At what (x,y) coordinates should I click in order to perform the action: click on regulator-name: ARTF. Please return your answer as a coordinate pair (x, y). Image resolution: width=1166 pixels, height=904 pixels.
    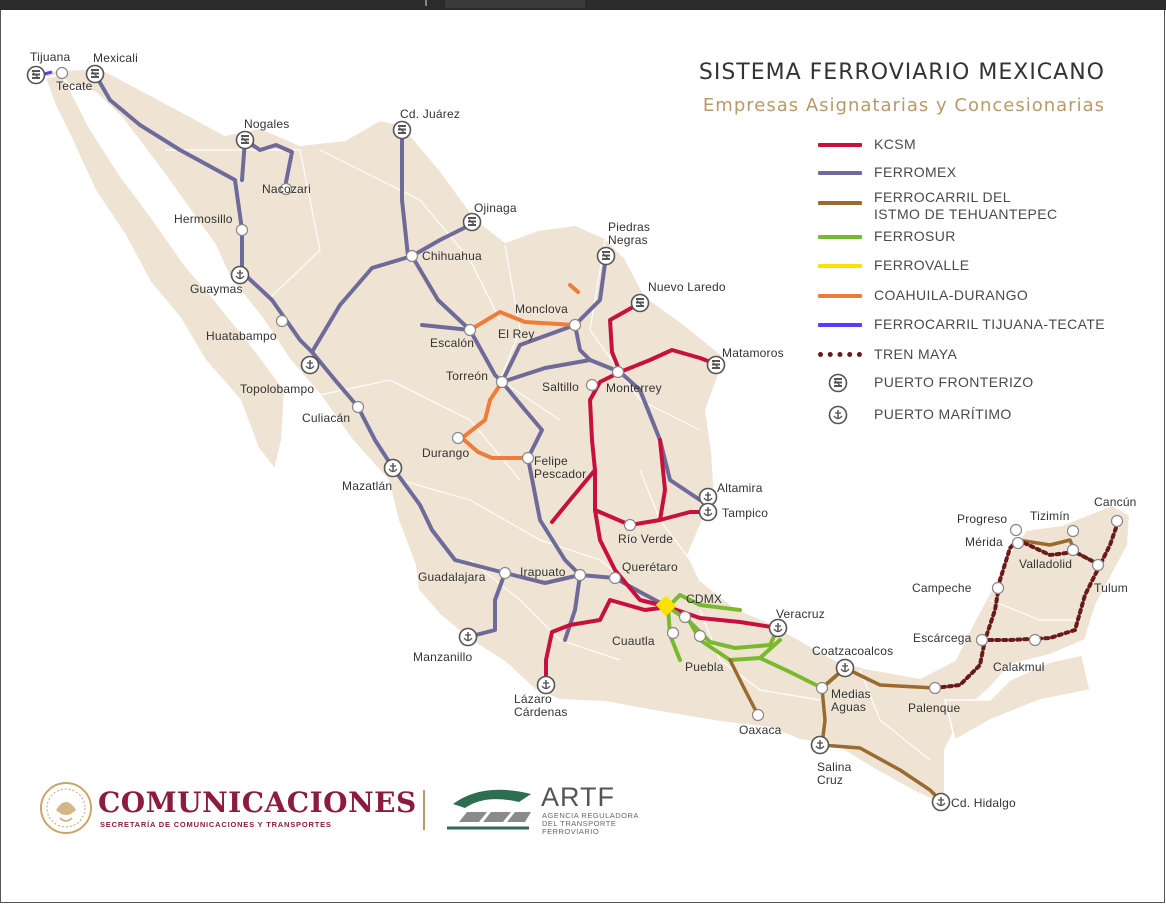
    Looking at the image, I should click on (578, 797).